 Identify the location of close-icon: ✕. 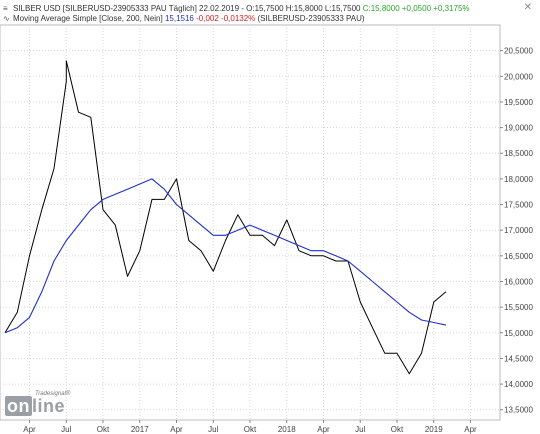
(527, 7).